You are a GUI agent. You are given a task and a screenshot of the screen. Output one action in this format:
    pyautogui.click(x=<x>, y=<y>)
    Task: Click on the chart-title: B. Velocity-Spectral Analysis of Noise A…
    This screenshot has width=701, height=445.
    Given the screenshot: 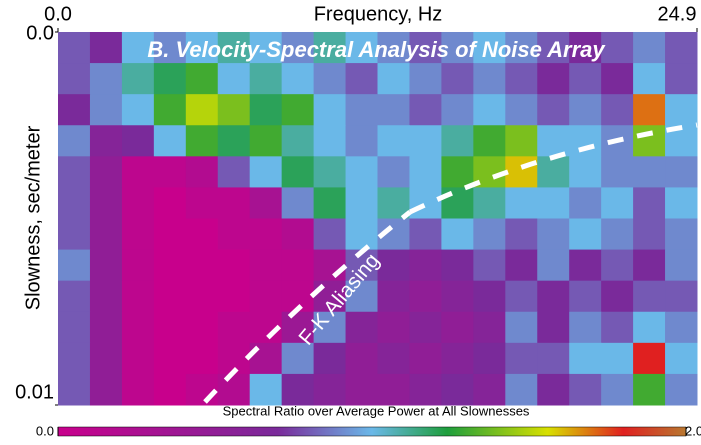 What is the action you would take?
    pyautogui.click(x=376, y=49)
    